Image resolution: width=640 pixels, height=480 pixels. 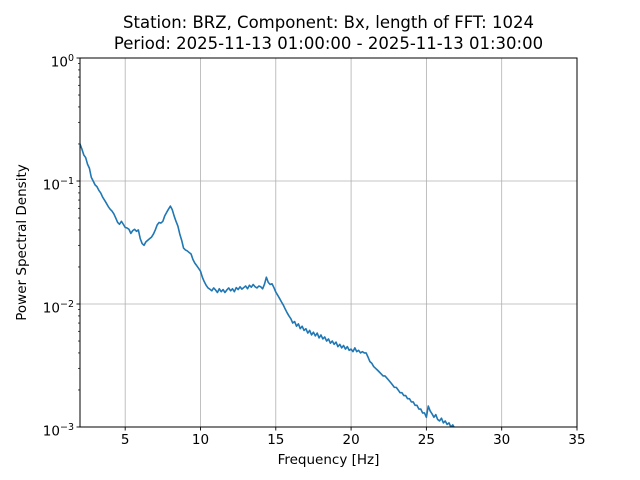 I want to click on y-tick-label: 10⁻², so click(x=58, y=307).